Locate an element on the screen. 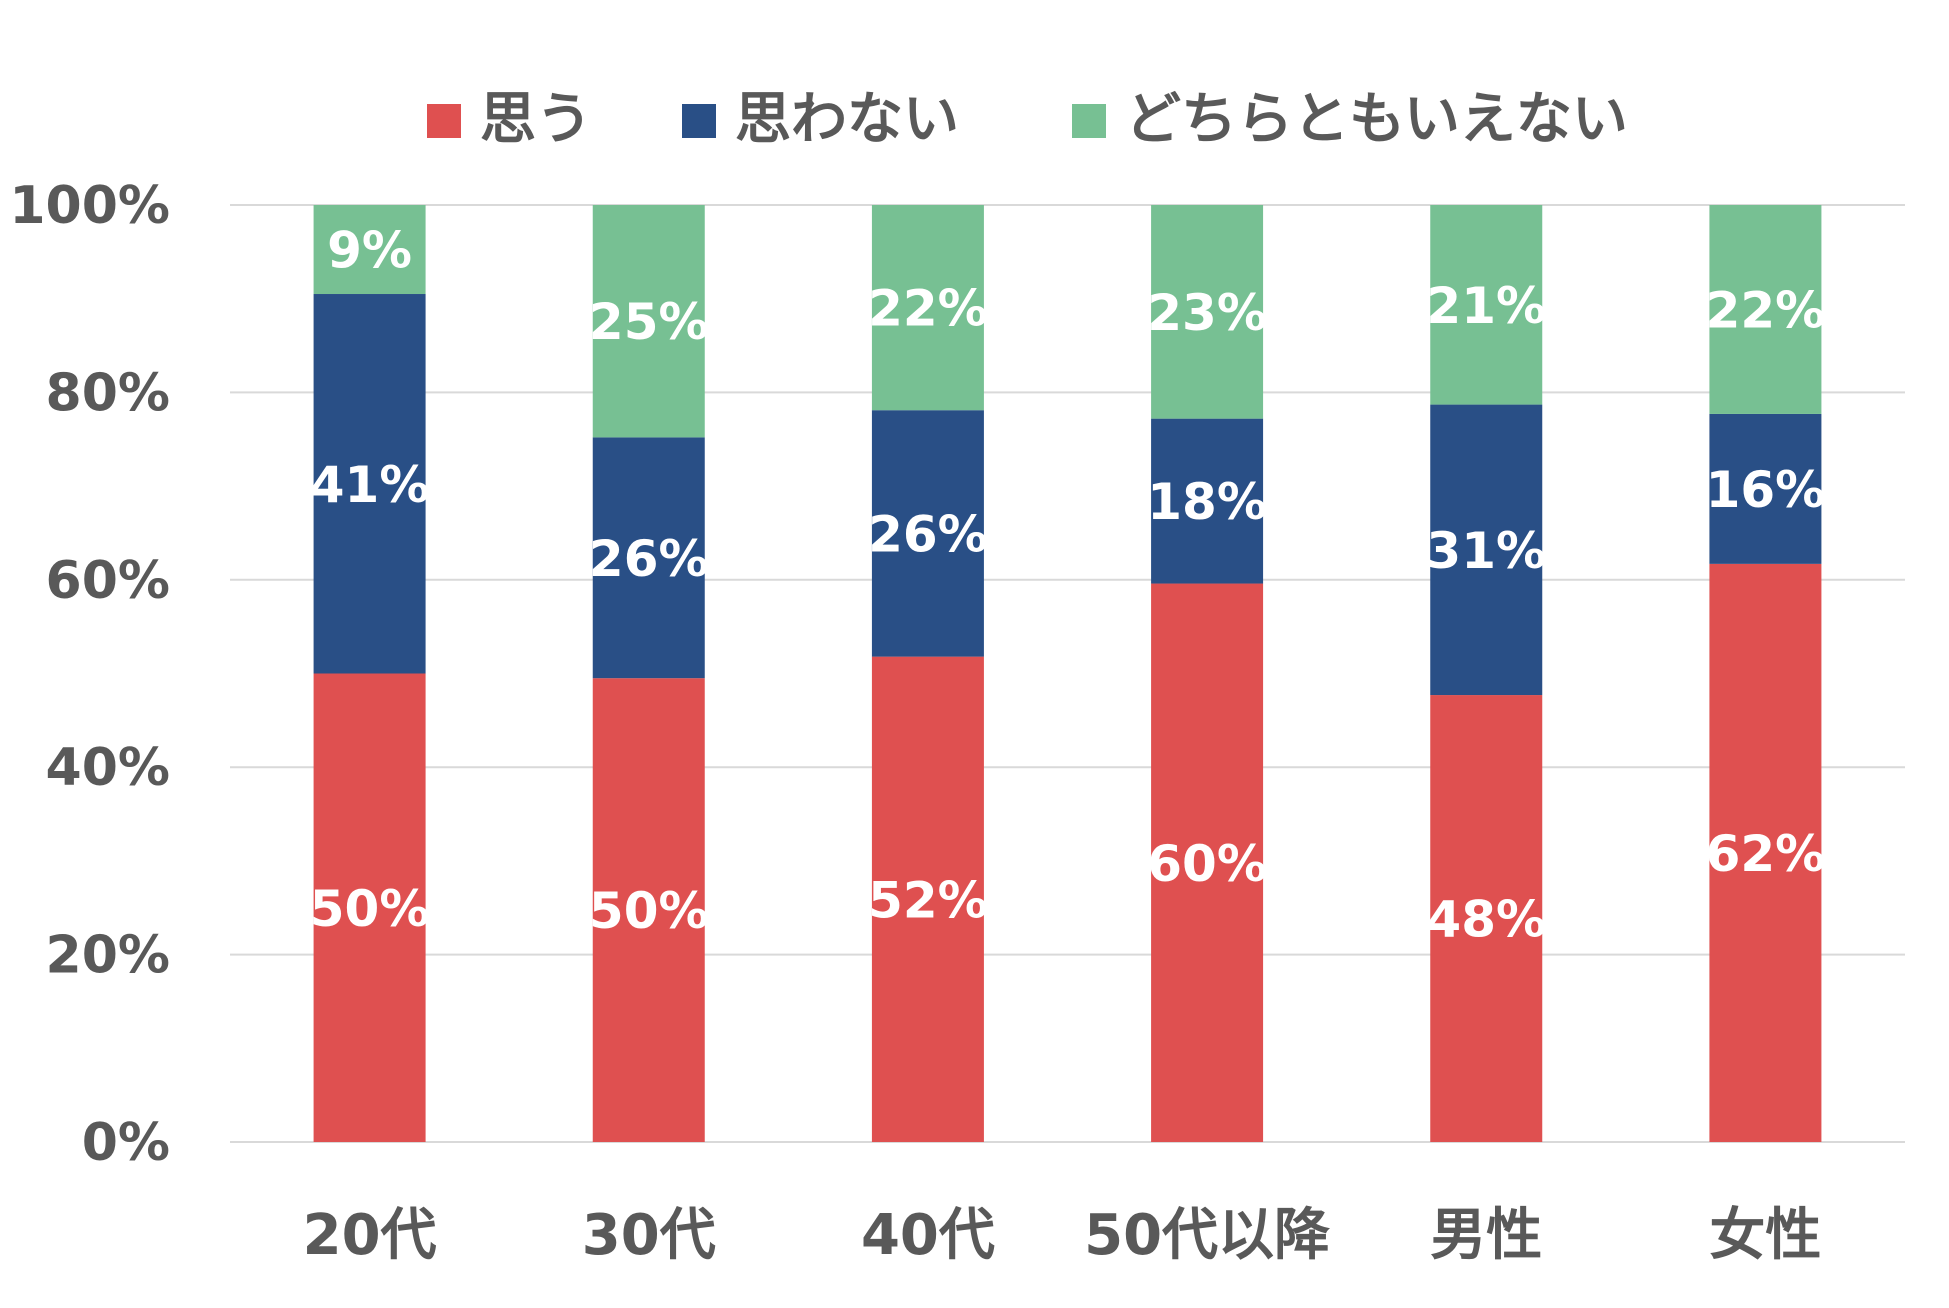 This screenshot has width=1949, height=1308. x-category-label: 30代 is located at coordinates (649, 1235).